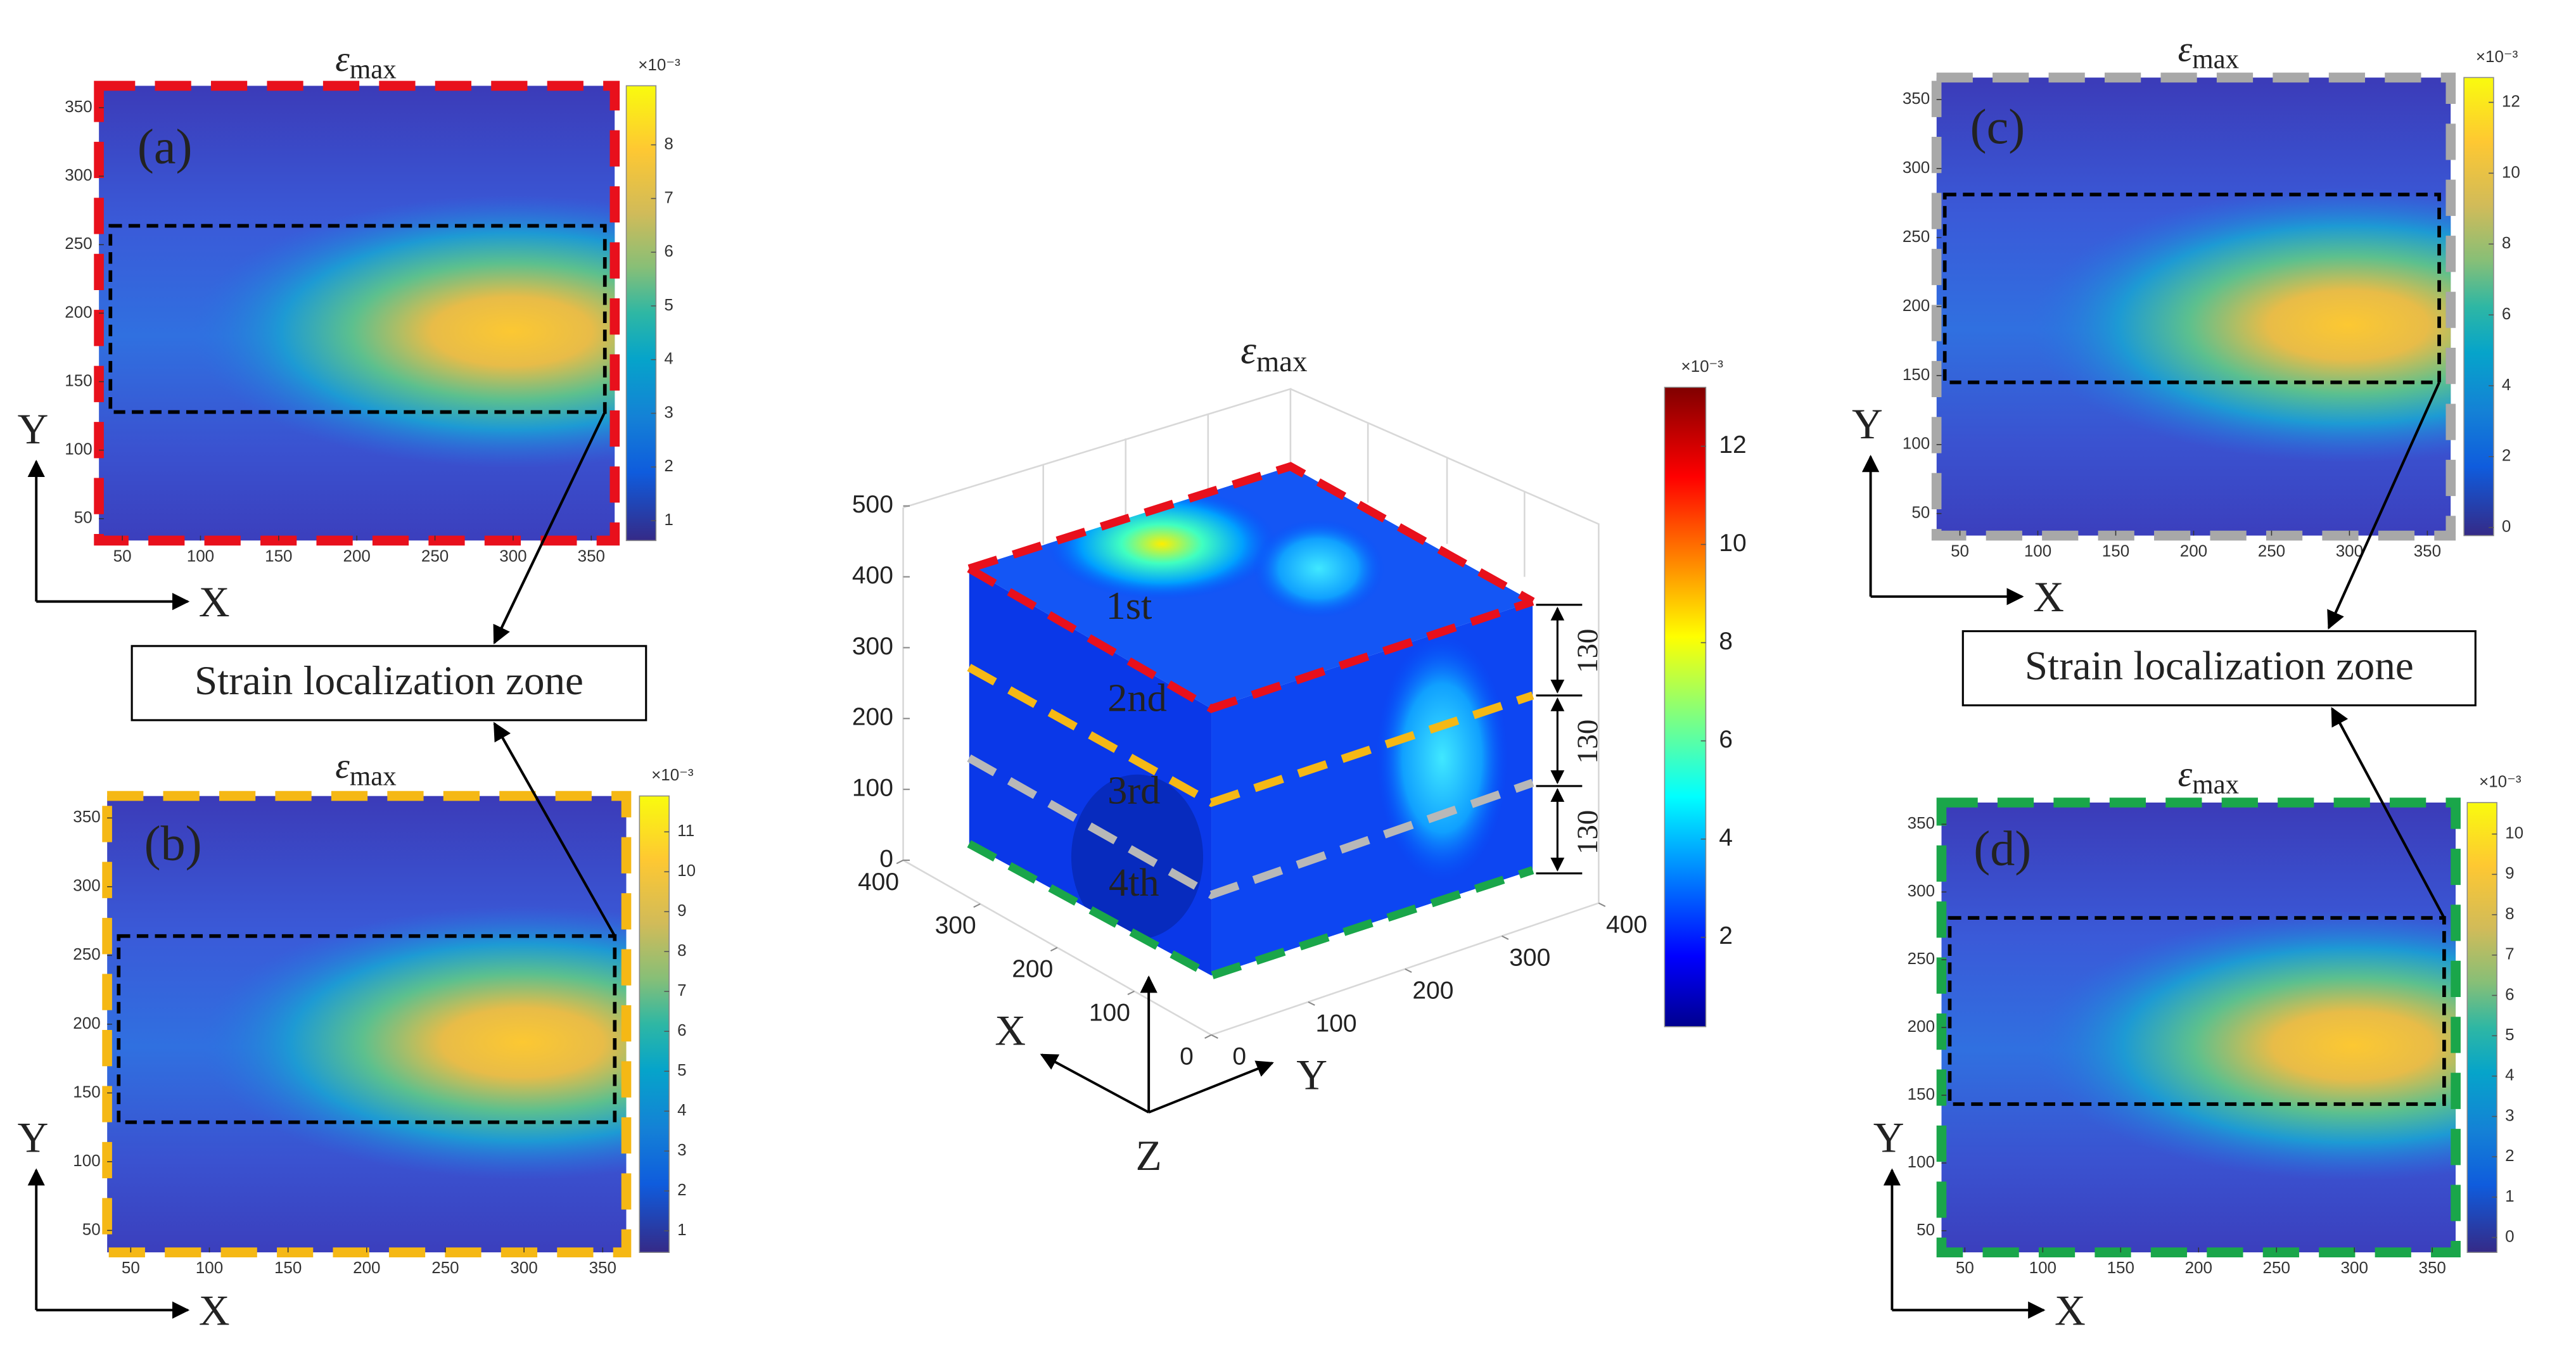 The height and width of the screenshot is (1353, 2576). Describe the element at coordinates (1588, 832) in the screenshot. I see `layer-thickness: 130` at that location.